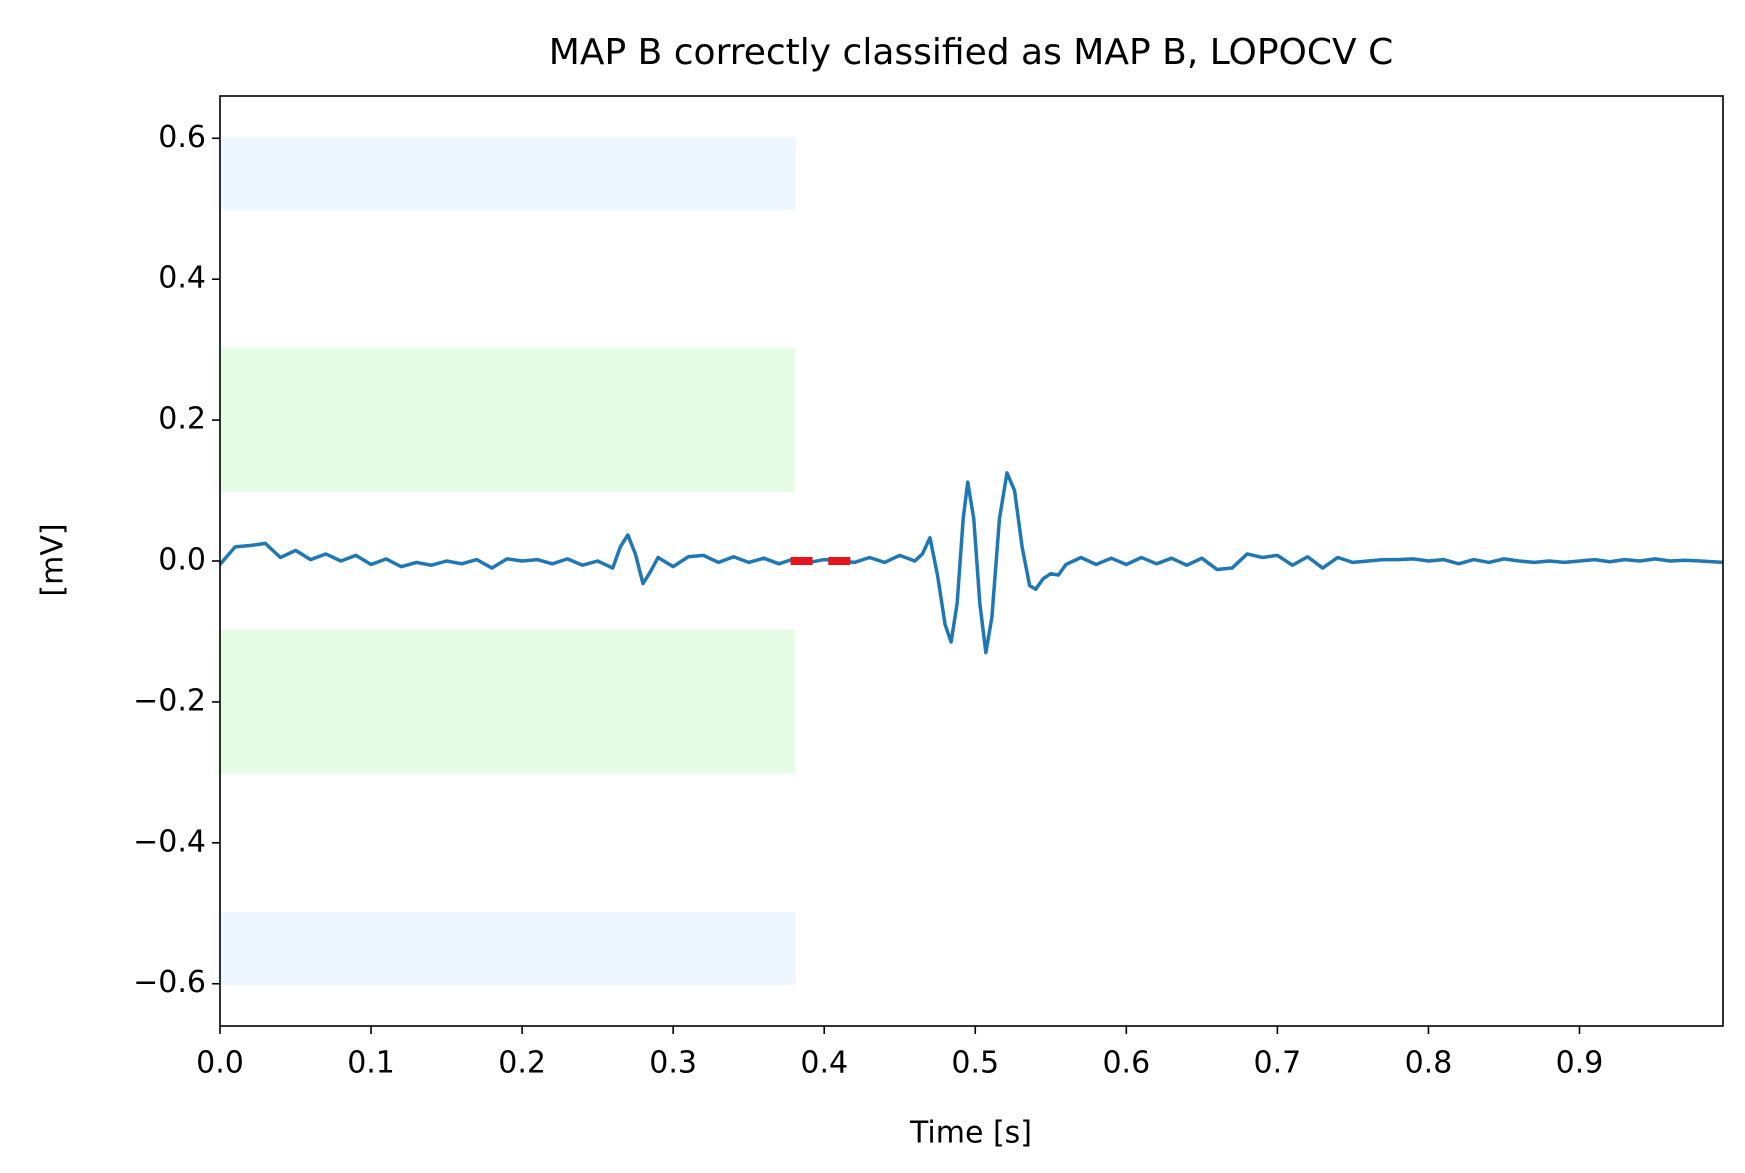 Image resolution: width=1745 pixels, height=1173 pixels. I want to click on x-tick-label: 0.5, so click(975, 1063).